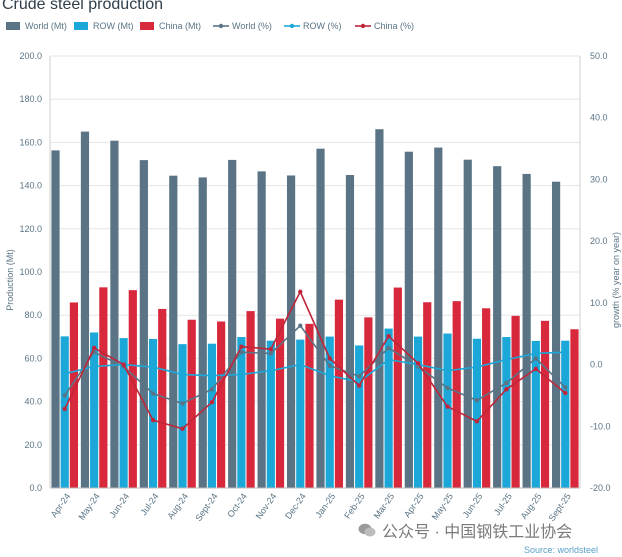 Image resolution: width=622 pixels, height=557 pixels. What do you see at coordinates (295, 506) in the screenshot?
I see `x-tick-label: Dec-24` at bounding box center [295, 506].